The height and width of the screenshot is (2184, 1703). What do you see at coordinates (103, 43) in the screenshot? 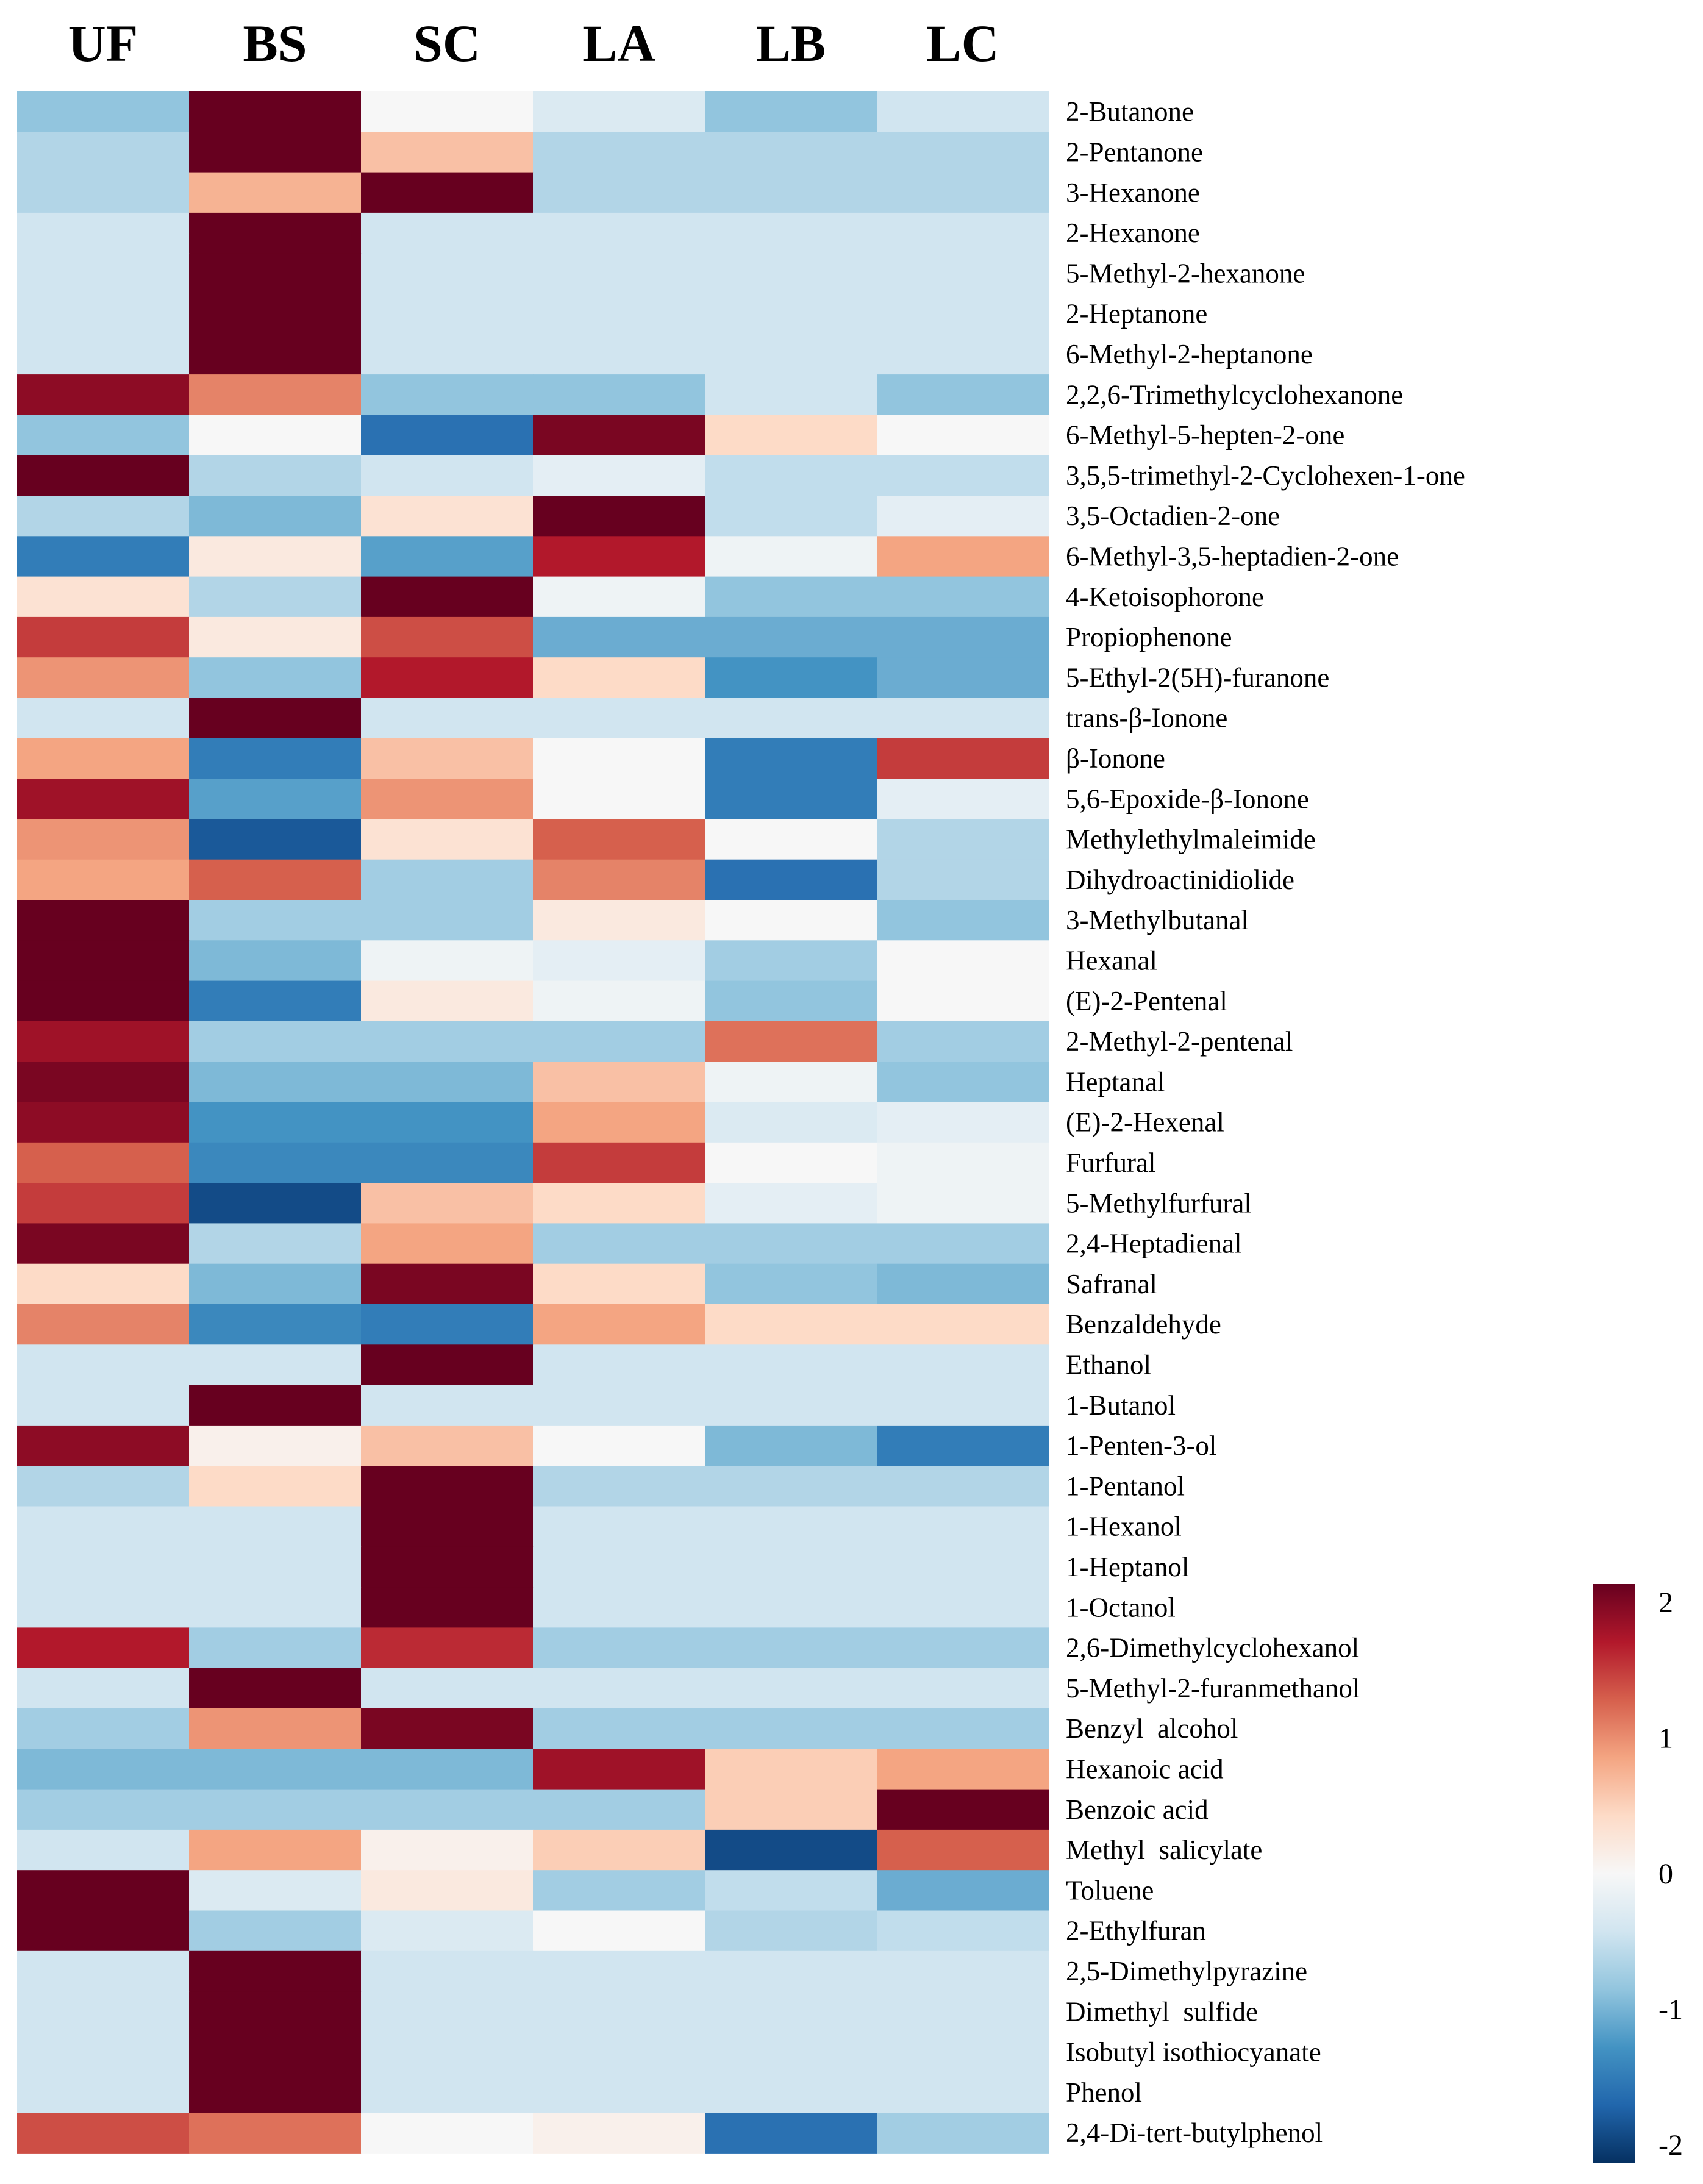
I see `column-label-uf: UF` at bounding box center [103, 43].